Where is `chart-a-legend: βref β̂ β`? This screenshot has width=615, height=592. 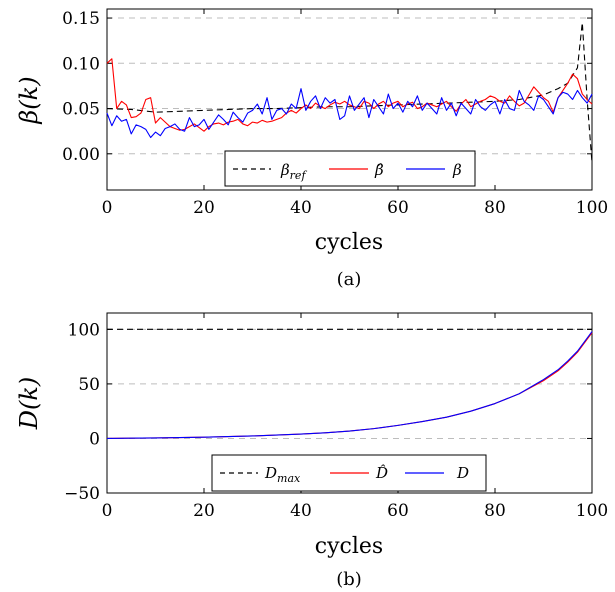 chart-a-legend: βref β̂ β is located at coordinates (350, 168).